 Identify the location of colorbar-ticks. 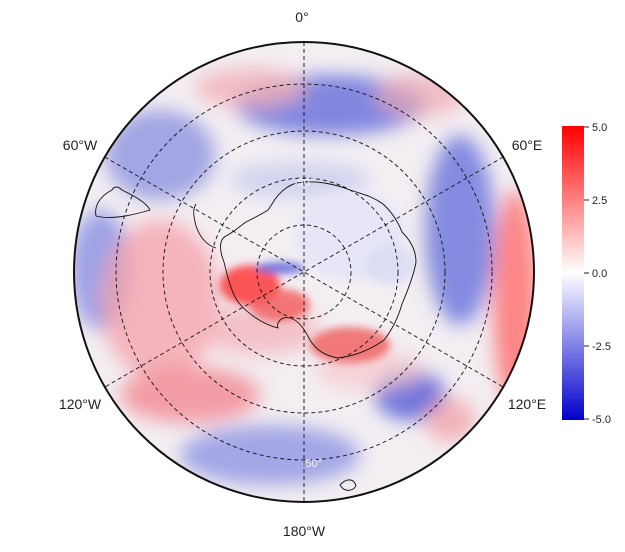
(586, 273).